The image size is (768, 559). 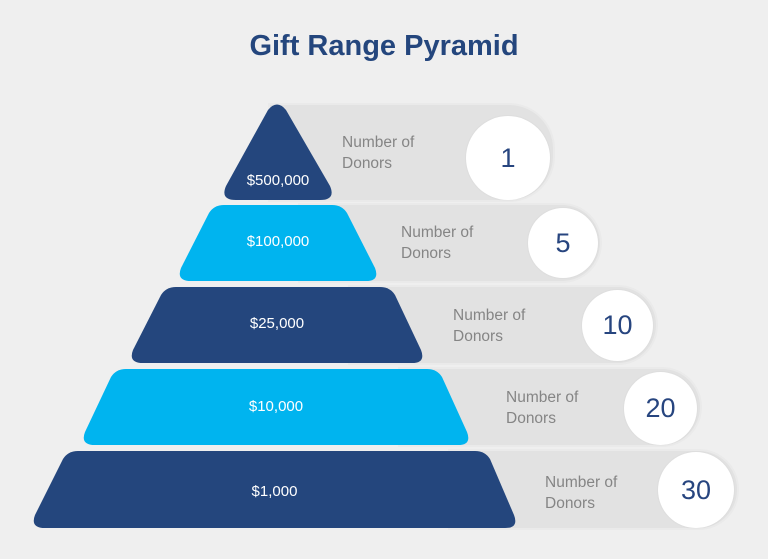 I want to click on tier-2-label-line1: Number of, so click(x=437, y=232).